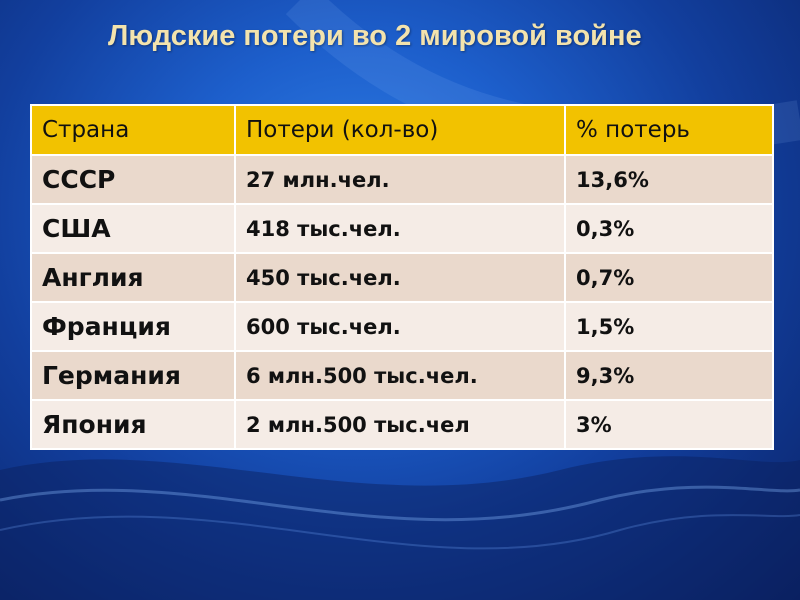 This screenshot has width=800, height=600. I want to click on table-row: Германия 6 млн.500 тыс.чел. 9,3%, so click(402, 375).